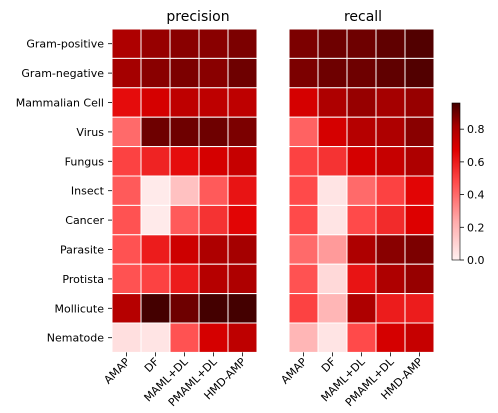  I want to click on row-label: Virus, so click(90, 132).